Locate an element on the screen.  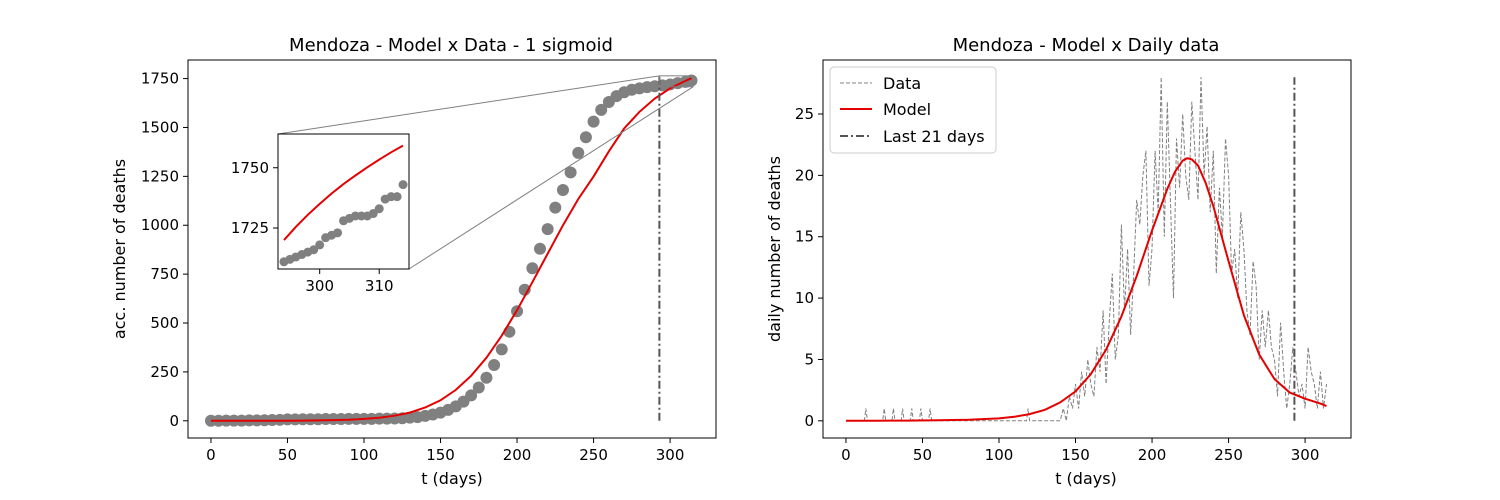
left-y-axis-label: acc. number of deaths is located at coordinates (119, 249).